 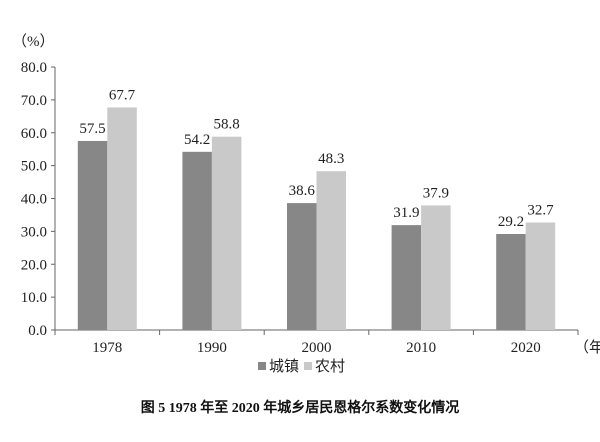 What do you see at coordinates (511, 222) in the screenshot?
I see `data-label: 29.2` at bounding box center [511, 222].